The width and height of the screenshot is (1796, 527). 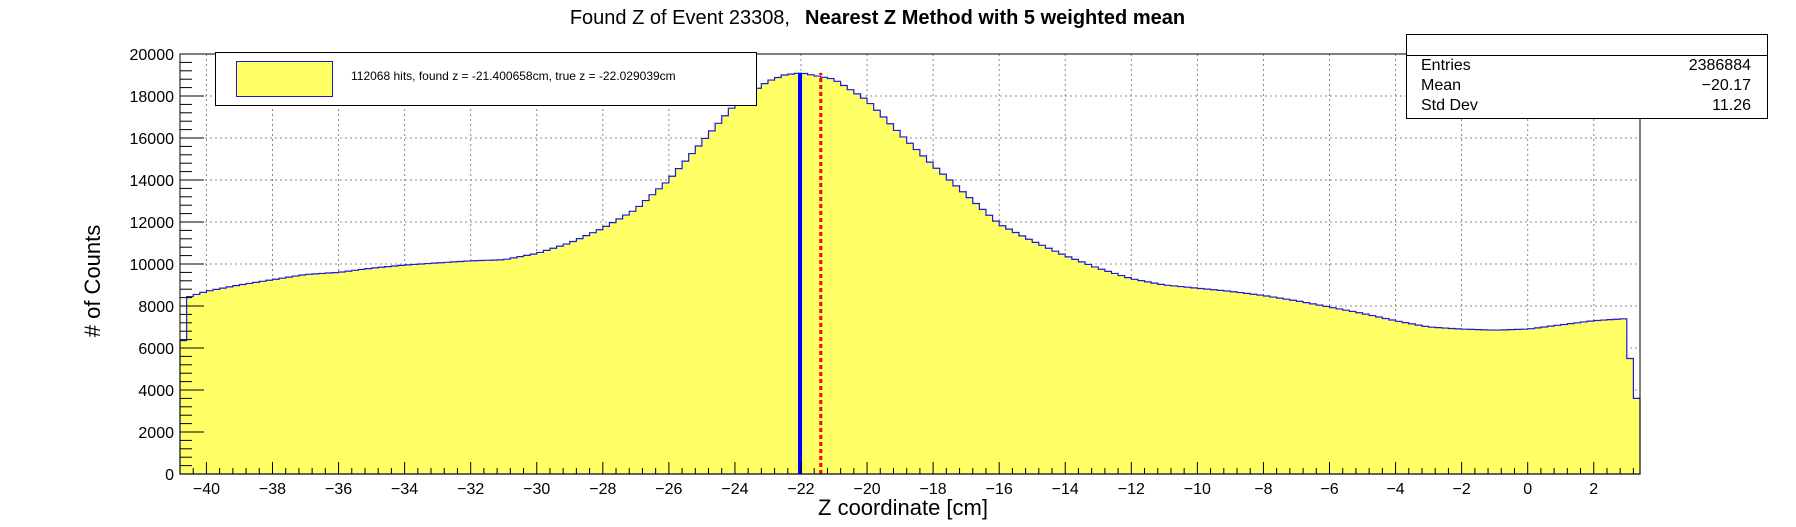 I want to click on stats-row-std-dev: Std Dev 11.26, so click(x=1587, y=106).